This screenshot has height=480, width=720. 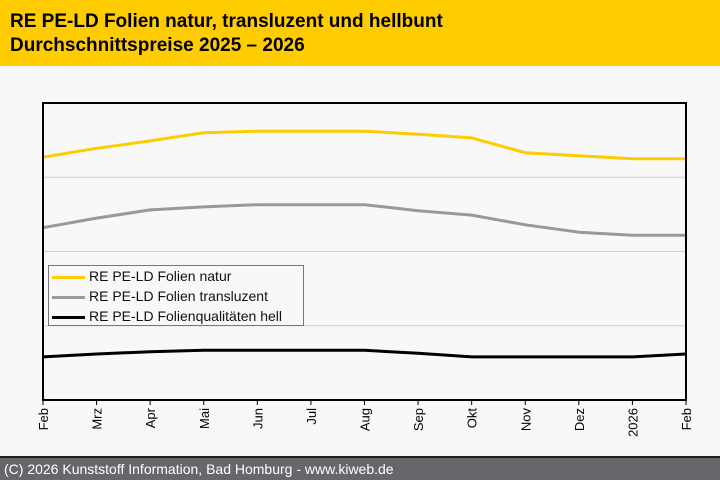 I want to click on x-tick-label: Aug, so click(x=365, y=419).